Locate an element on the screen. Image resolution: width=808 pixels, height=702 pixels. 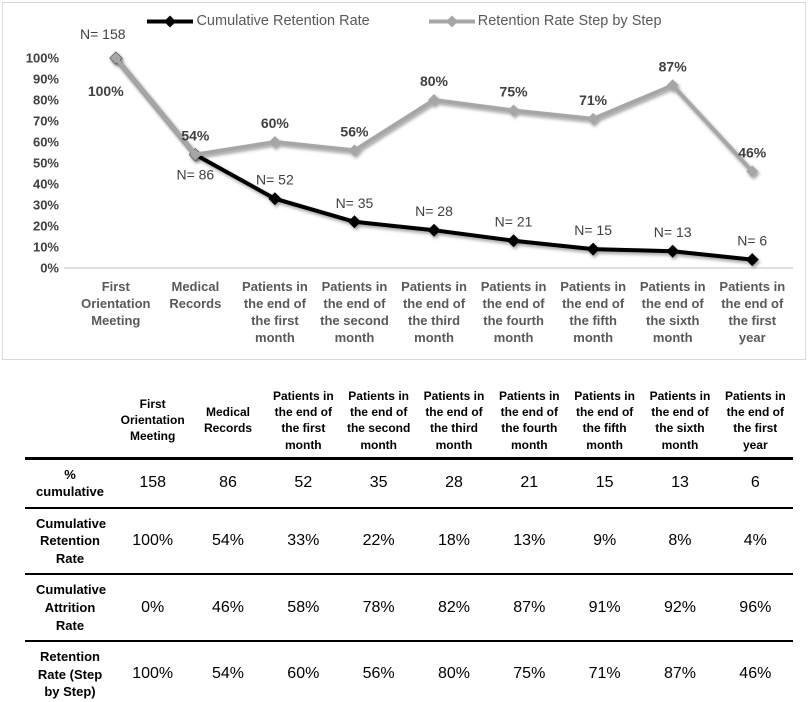
x-category-label: Patients in the end of the third month is located at coordinates (434, 312).